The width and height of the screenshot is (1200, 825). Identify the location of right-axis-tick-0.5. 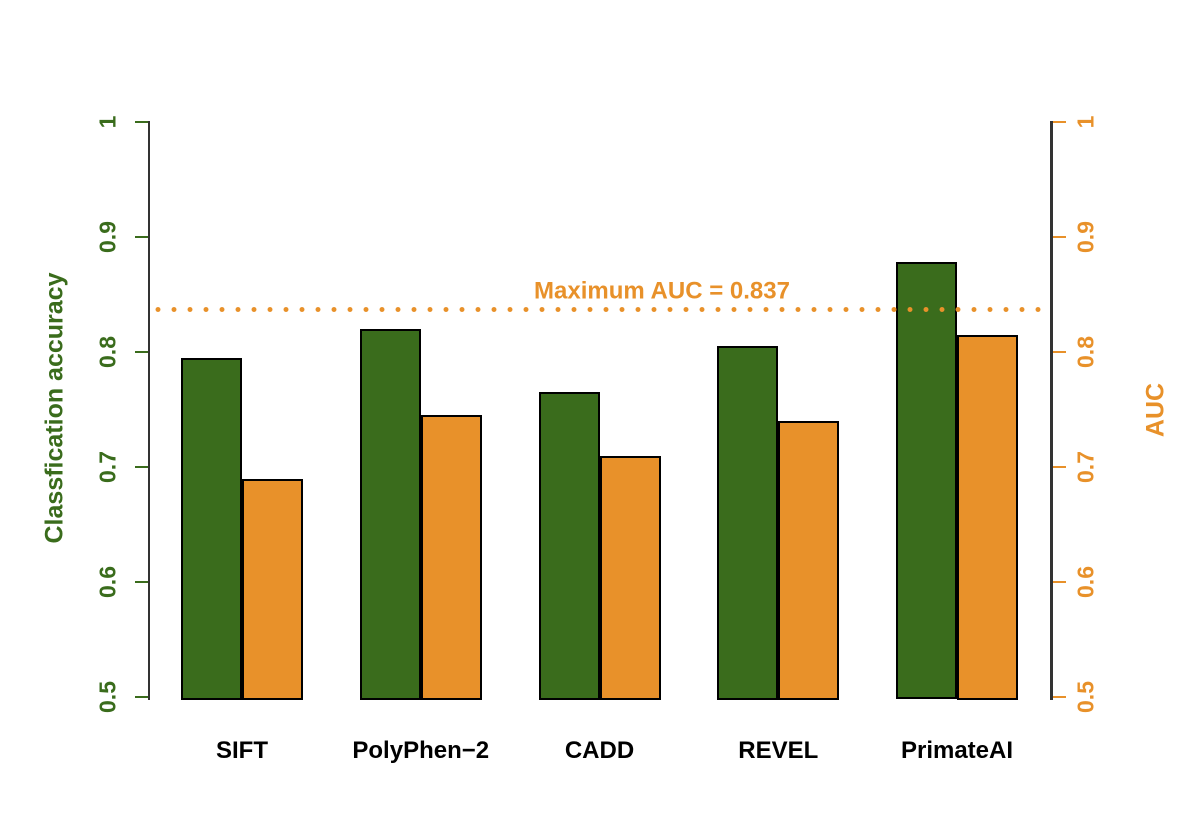
(1059, 697).